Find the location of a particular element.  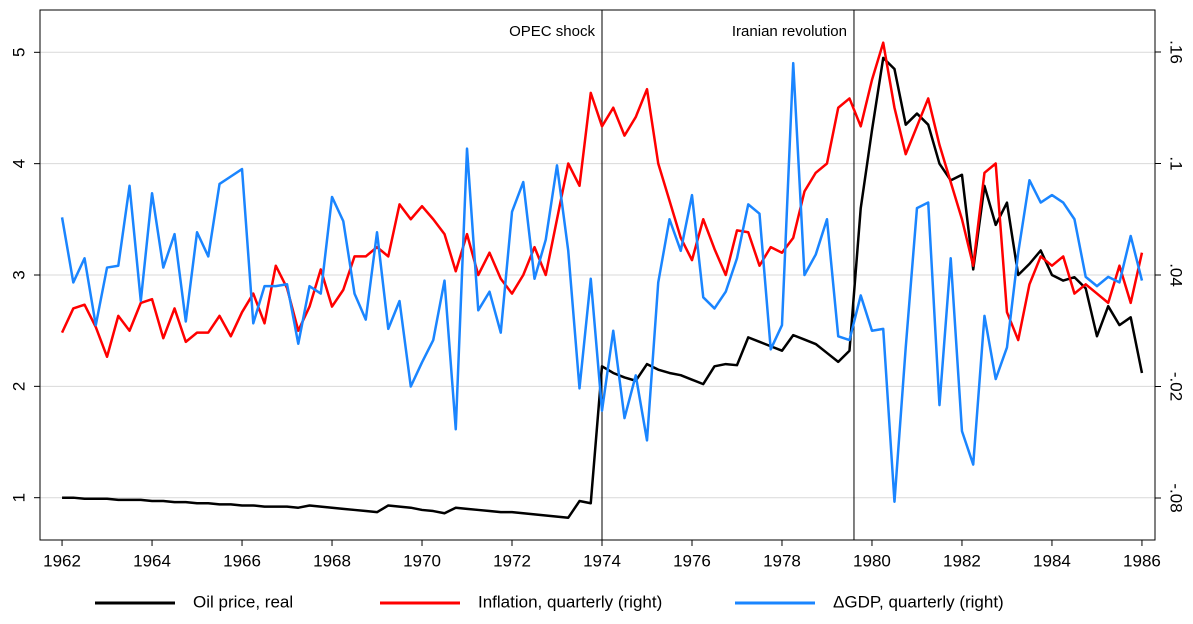

y-tick-label: 1 is located at coordinates (18, 497).